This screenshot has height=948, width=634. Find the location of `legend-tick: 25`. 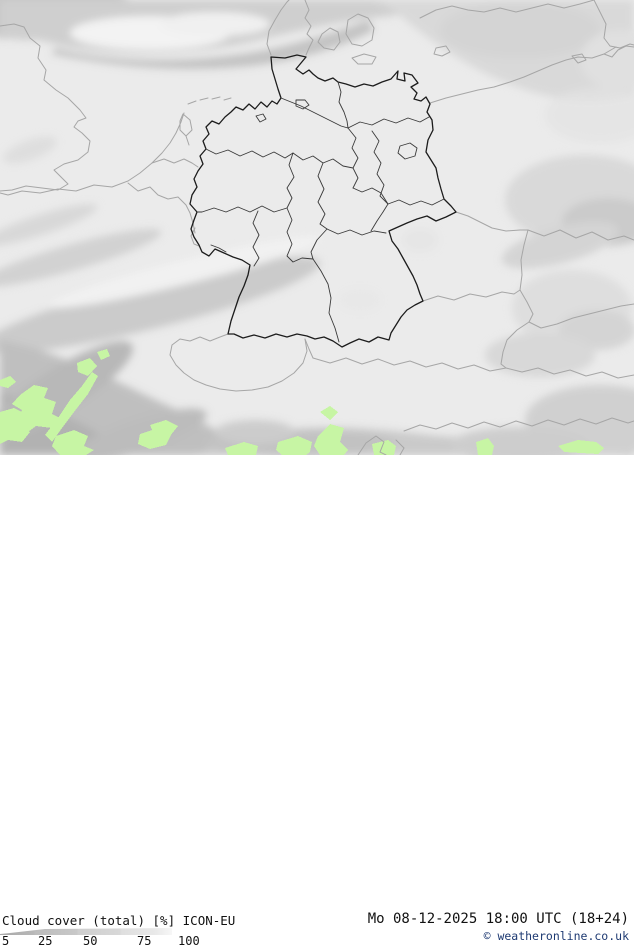

legend-tick: 25 is located at coordinates (45, 941).